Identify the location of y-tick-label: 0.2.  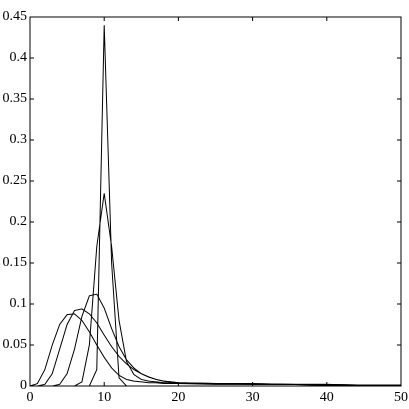
(19, 221).